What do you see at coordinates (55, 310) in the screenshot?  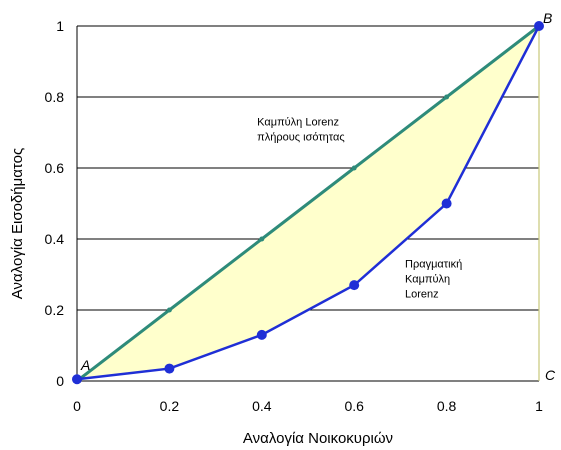 I see `y-tick-label: 0.2` at bounding box center [55, 310].